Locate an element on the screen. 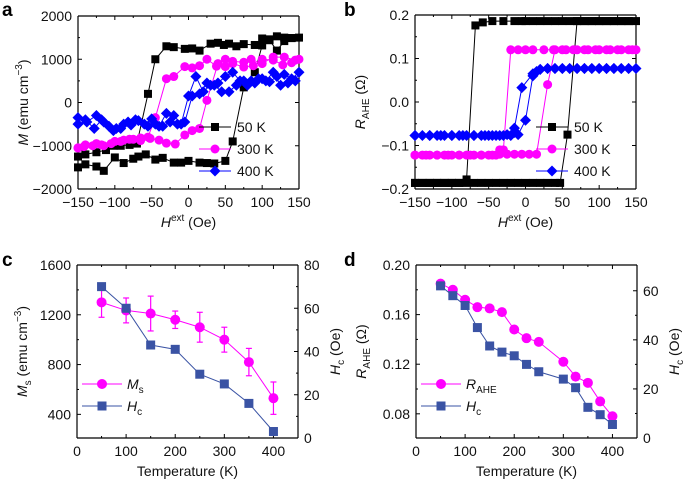 This screenshot has height=483, width=685. y-tick-label: 0.20 is located at coordinates (396, 265).